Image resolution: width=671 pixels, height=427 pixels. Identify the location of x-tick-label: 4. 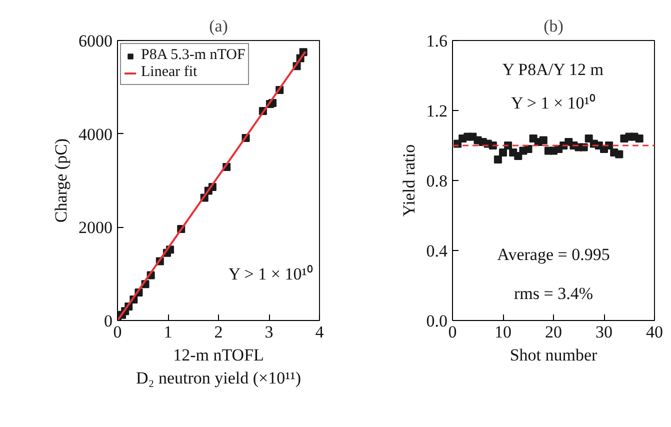
(319, 332).